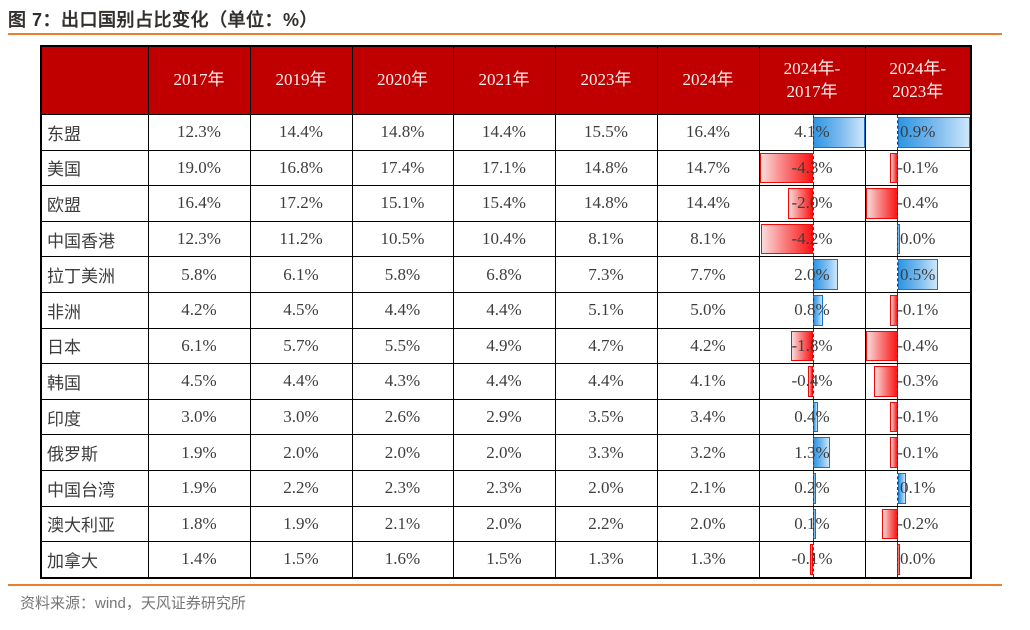 The height and width of the screenshot is (630, 1030). Describe the element at coordinates (708, 381) in the screenshot. I see `value-cell: 4.1%` at that location.